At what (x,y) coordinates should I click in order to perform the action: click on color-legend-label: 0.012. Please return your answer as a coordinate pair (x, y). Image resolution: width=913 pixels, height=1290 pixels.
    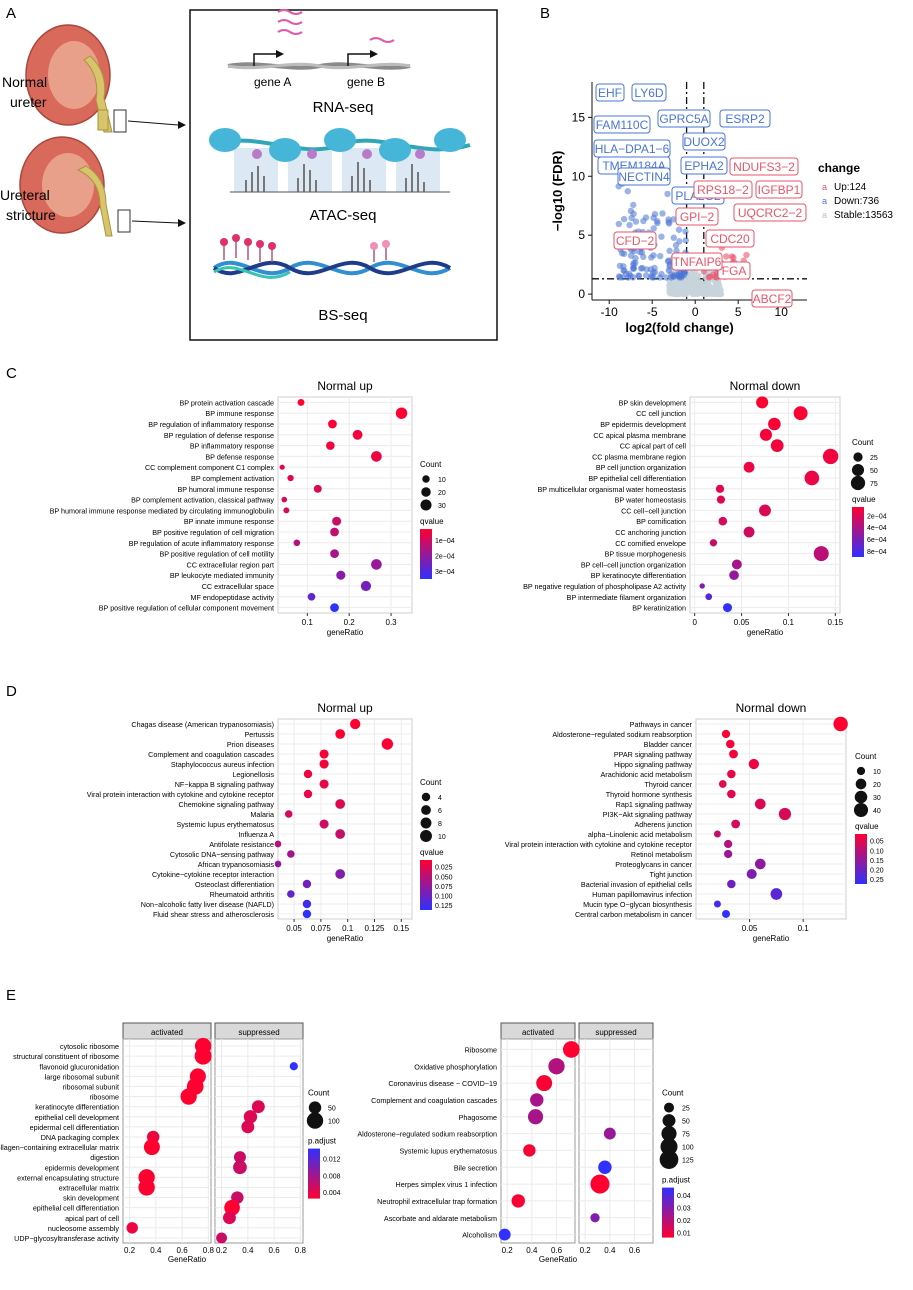
    Looking at the image, I should click on (332, 1160).